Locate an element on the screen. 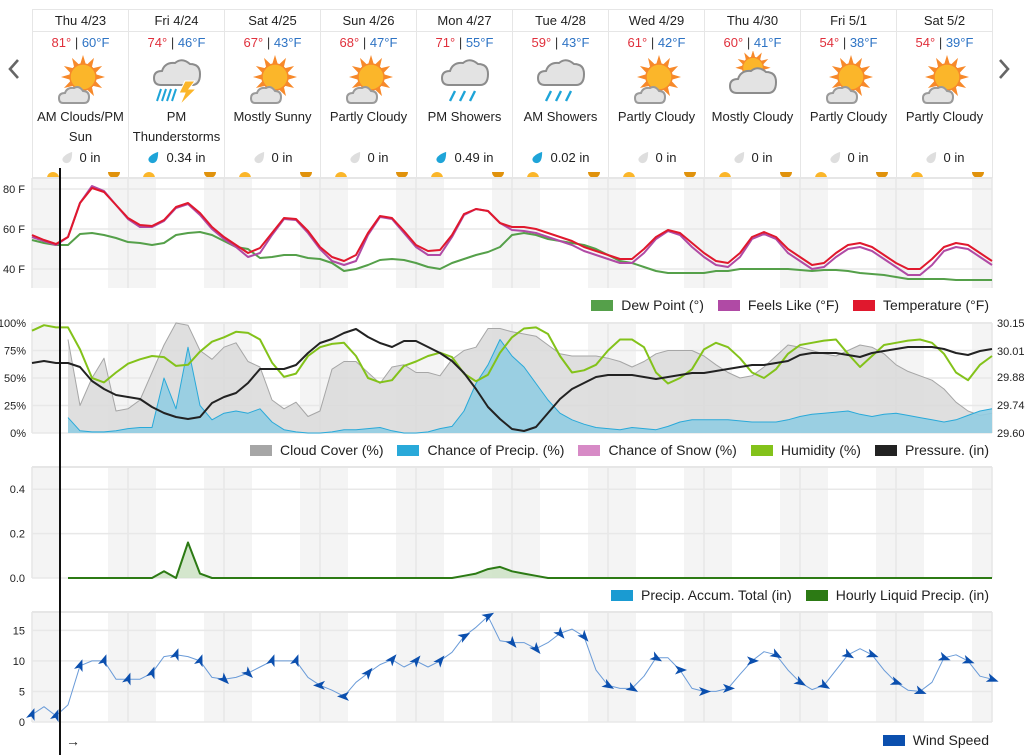 The image size is (1027, 755). chevron-left-icon is located at coordinates (13, 69).